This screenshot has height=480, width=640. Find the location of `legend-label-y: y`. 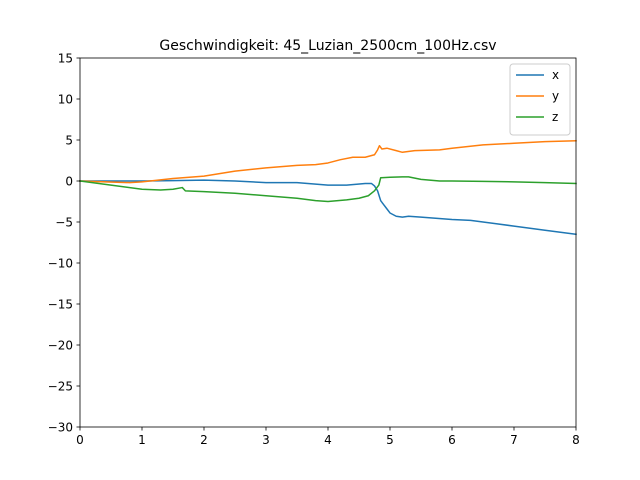

legend-label-y: y is located at coordinates (555, 96).